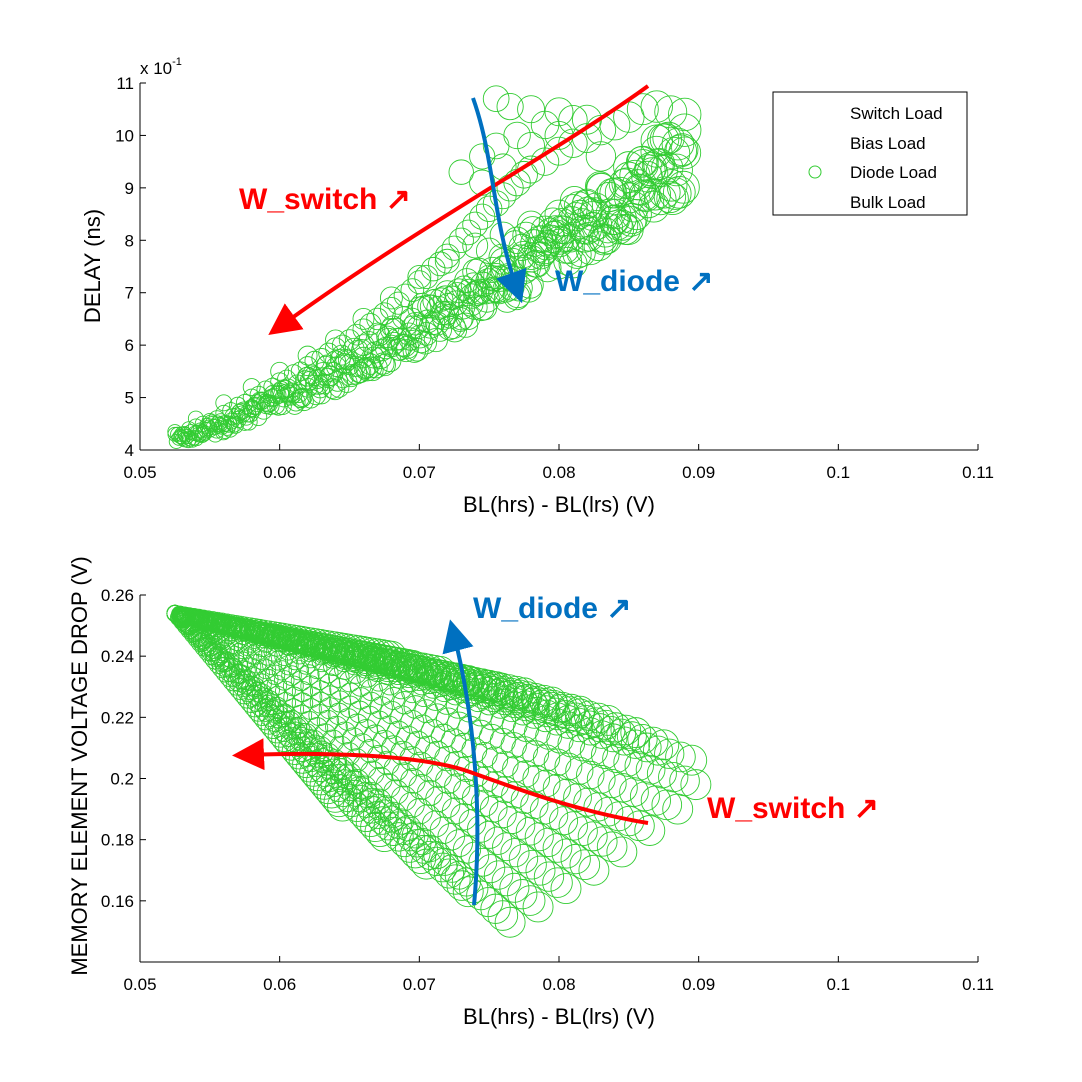 The height and width of the screenshot is (1082, 1082). I want to click on top-x-tick-label: 0.06, so click(279, 472).